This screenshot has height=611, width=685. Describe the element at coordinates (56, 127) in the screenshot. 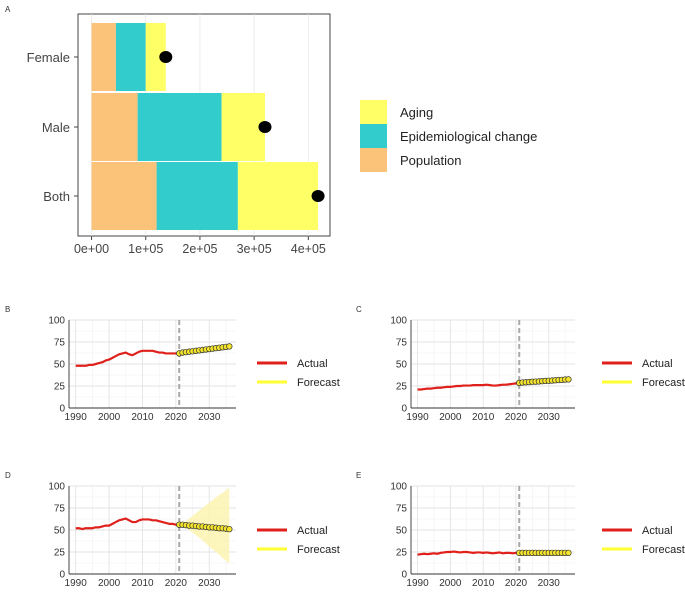

I see `category-label: Male` at that location.